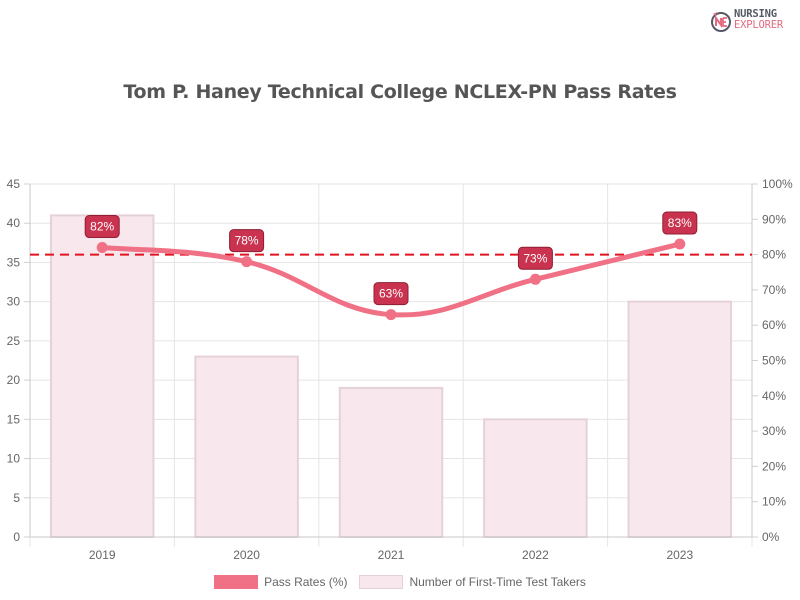 Image resolution: width=800 pixels, height=600 pixels. What do you see at coordinates (246, 447) in the screenshot?
I see `bar-test-takers-2020` at bounding box center [246, 447].